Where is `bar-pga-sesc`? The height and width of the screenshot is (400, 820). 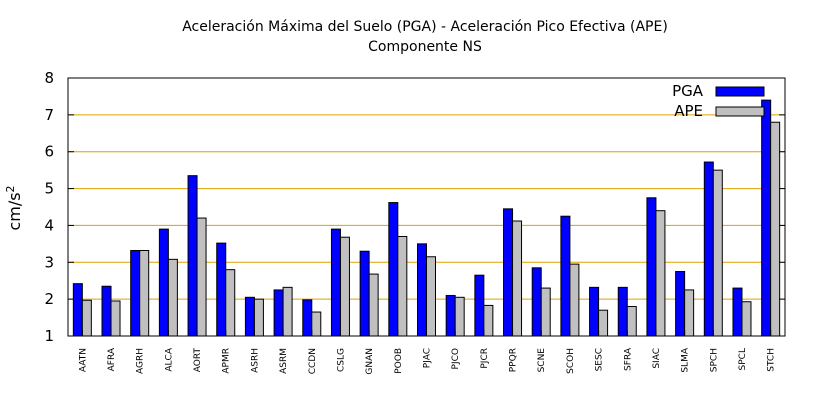
bar-pga-sesc is located at coordinates (594, 311).